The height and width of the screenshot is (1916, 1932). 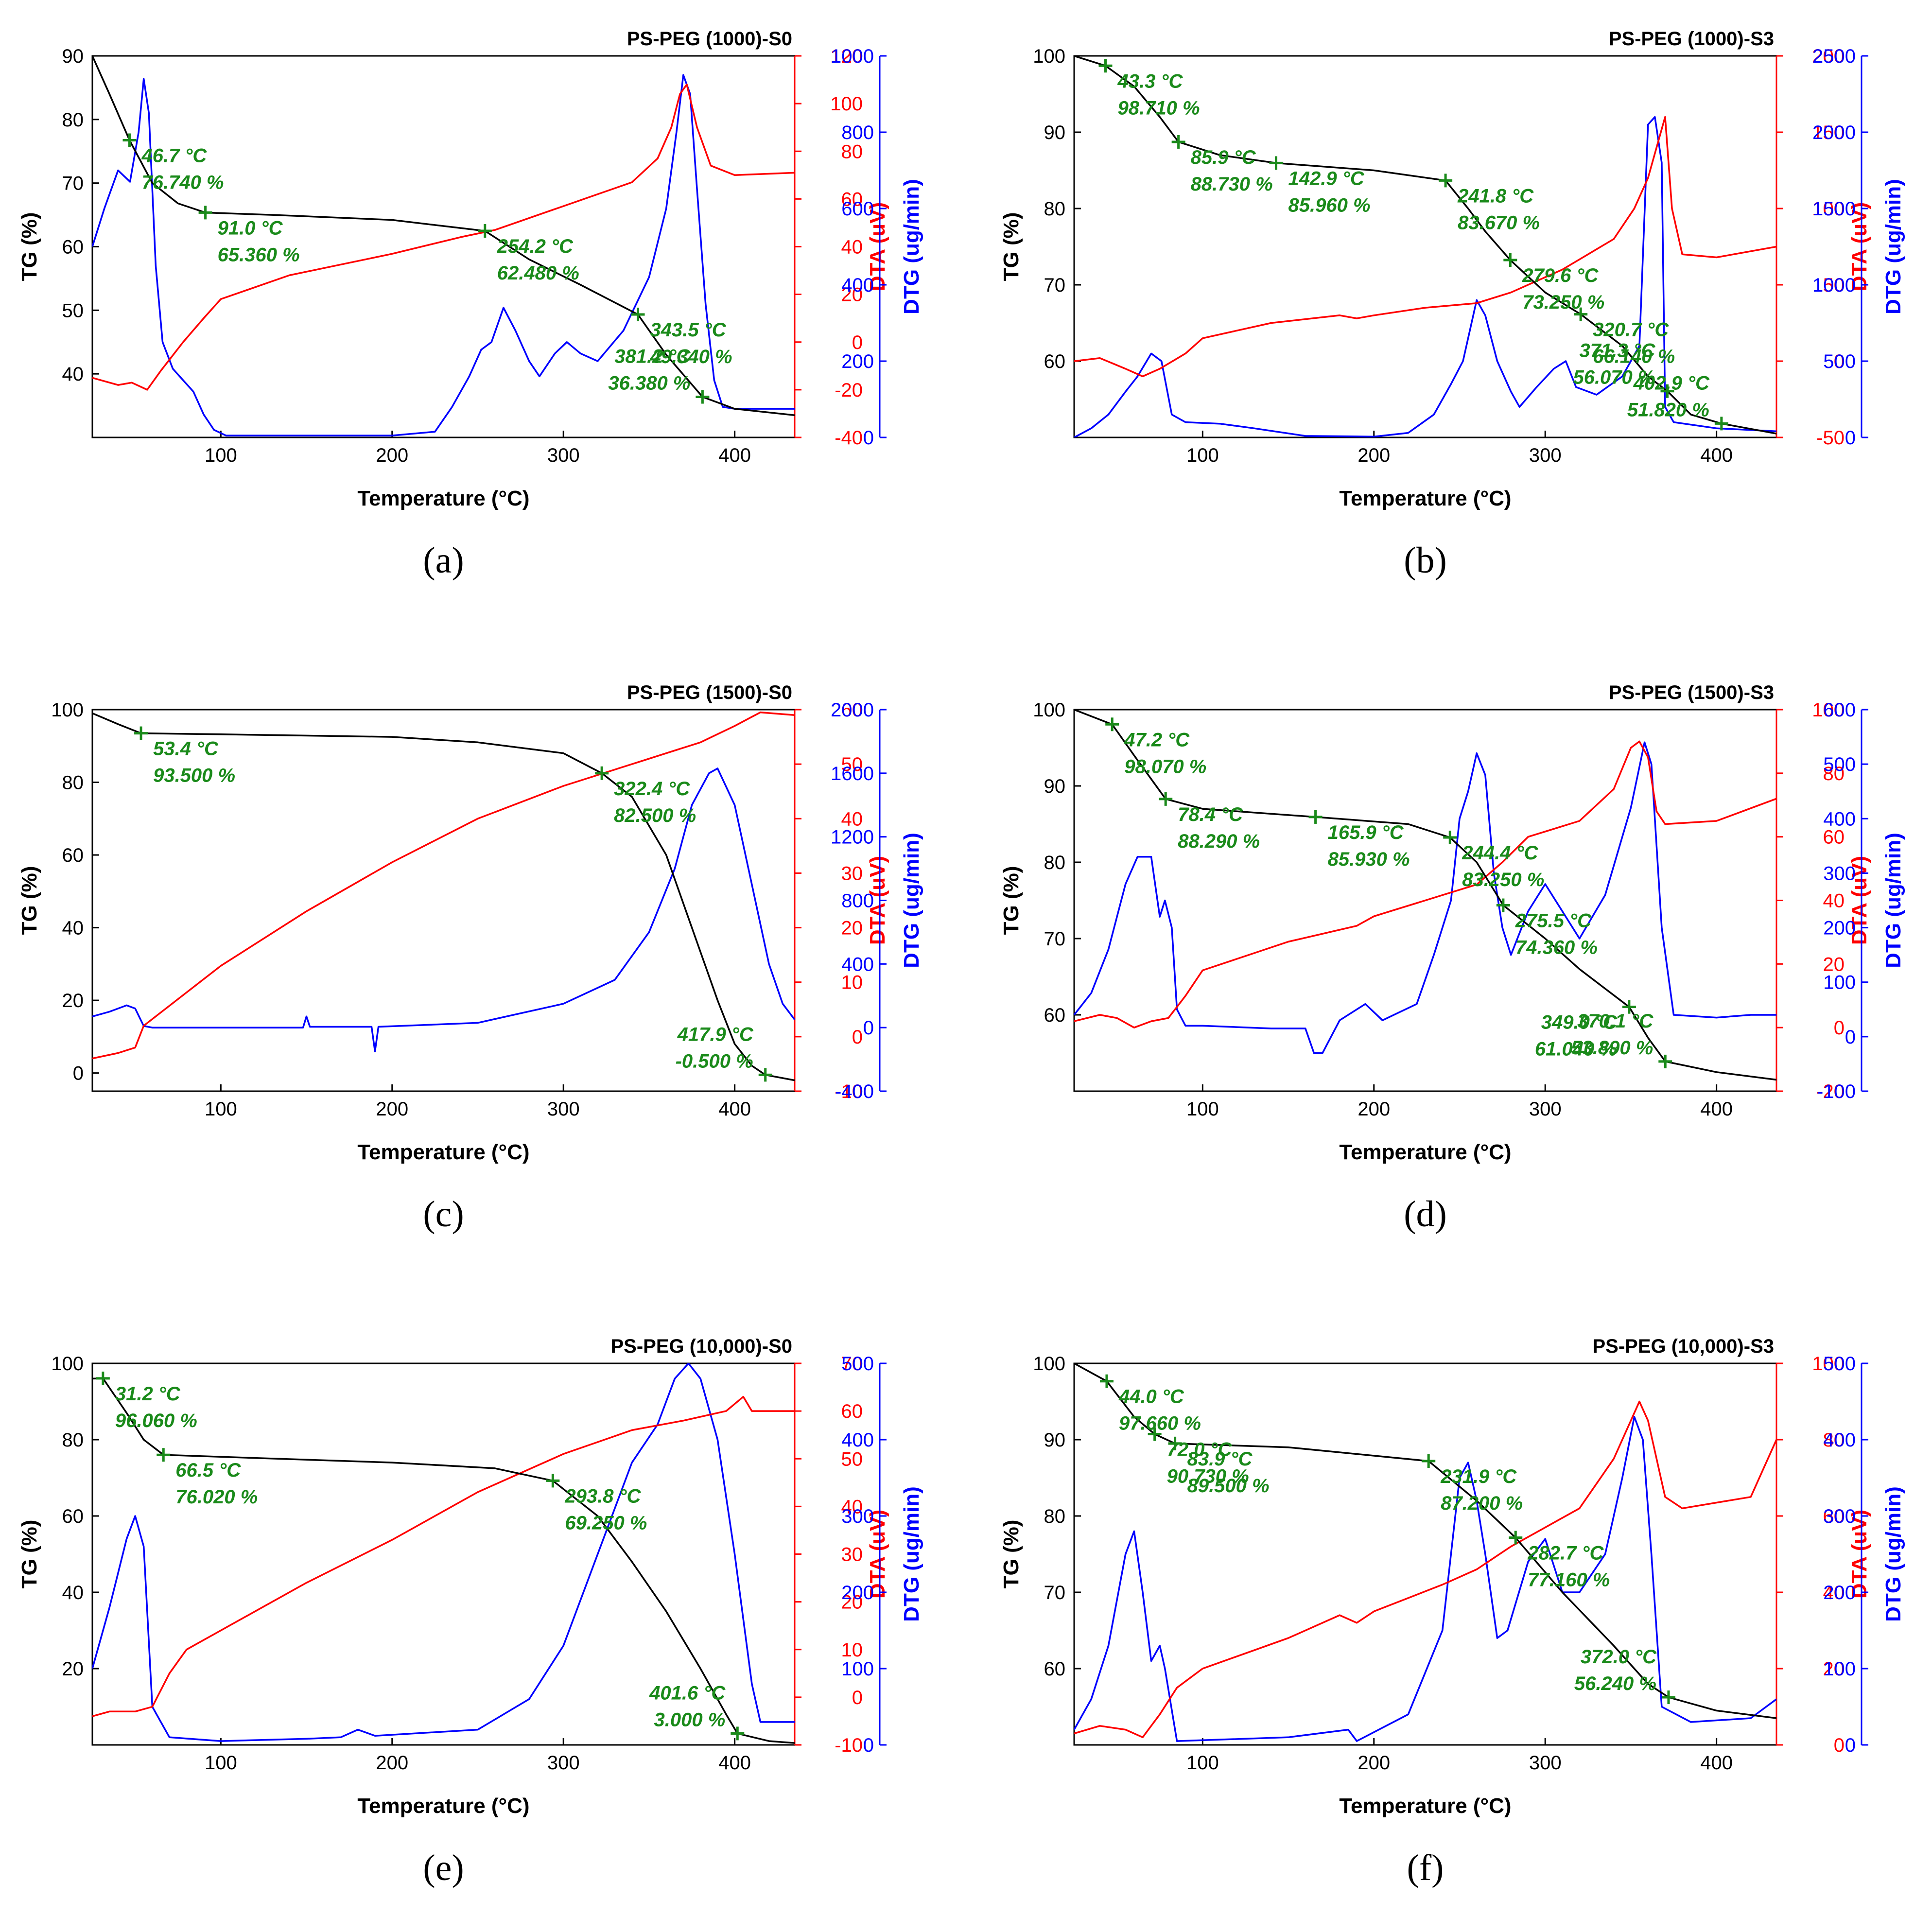 What do you see at coordinates (1619, 1657) in the screenshot?
I see `annotation-temperature: 372.0 °C` at bounding box center [1619, 1657].